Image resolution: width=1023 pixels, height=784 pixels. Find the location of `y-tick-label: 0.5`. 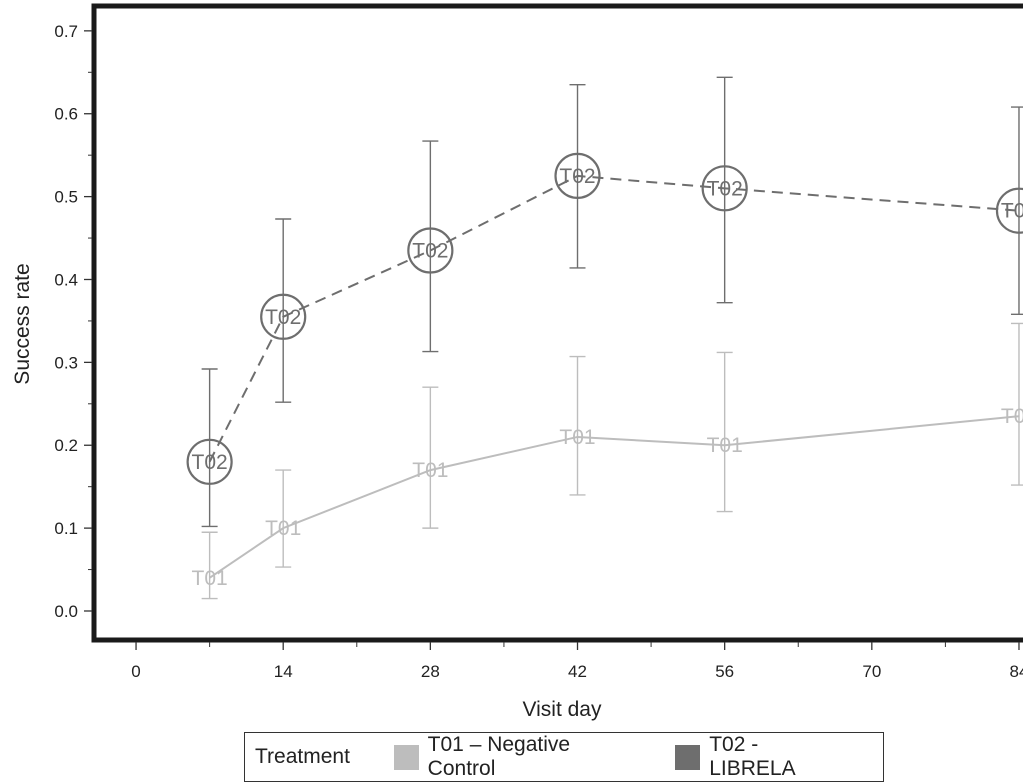

y-tick-label: 0.5 is located at coordinates (66, 197).